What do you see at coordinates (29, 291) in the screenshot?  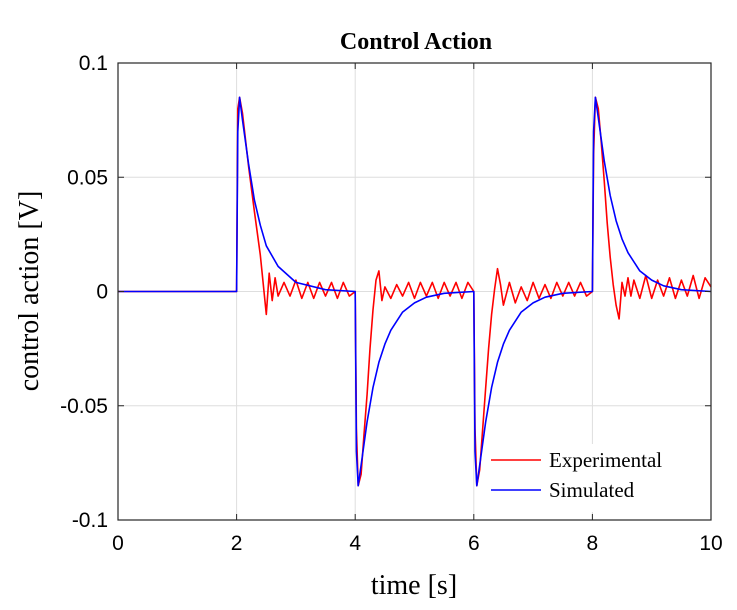 I see `y-axis-label: control action [V]` at bounding box center [29, 291].